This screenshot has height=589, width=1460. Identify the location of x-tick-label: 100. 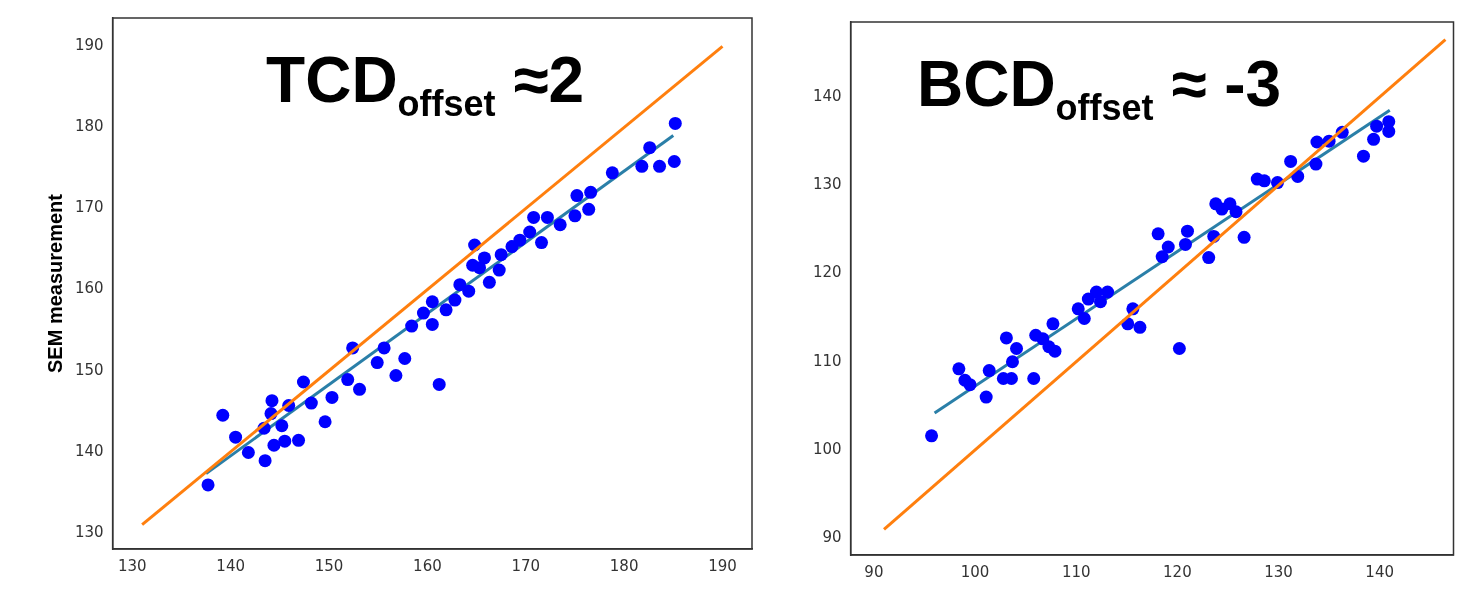
(975, 571).